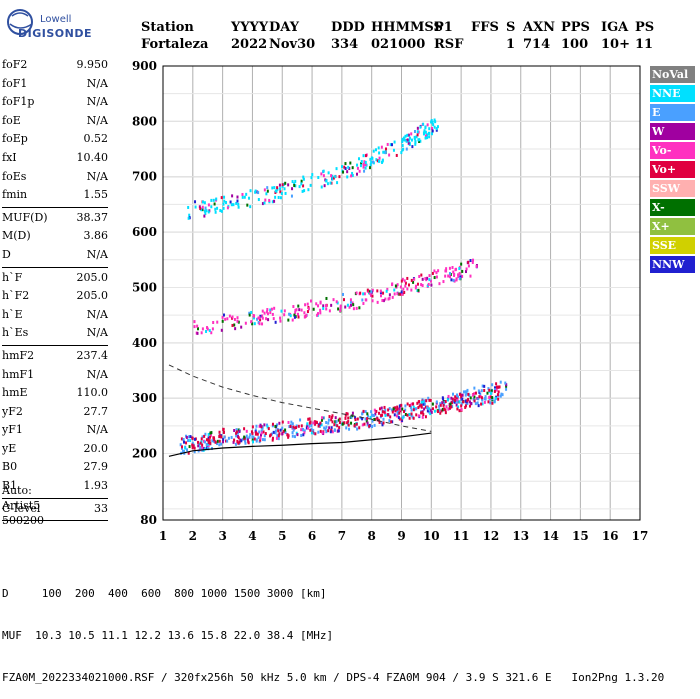 The image size is (700, 699). Describe the element at coordinates (537, 44) in the screenshot. I see `header-value-8: 714` at that location.